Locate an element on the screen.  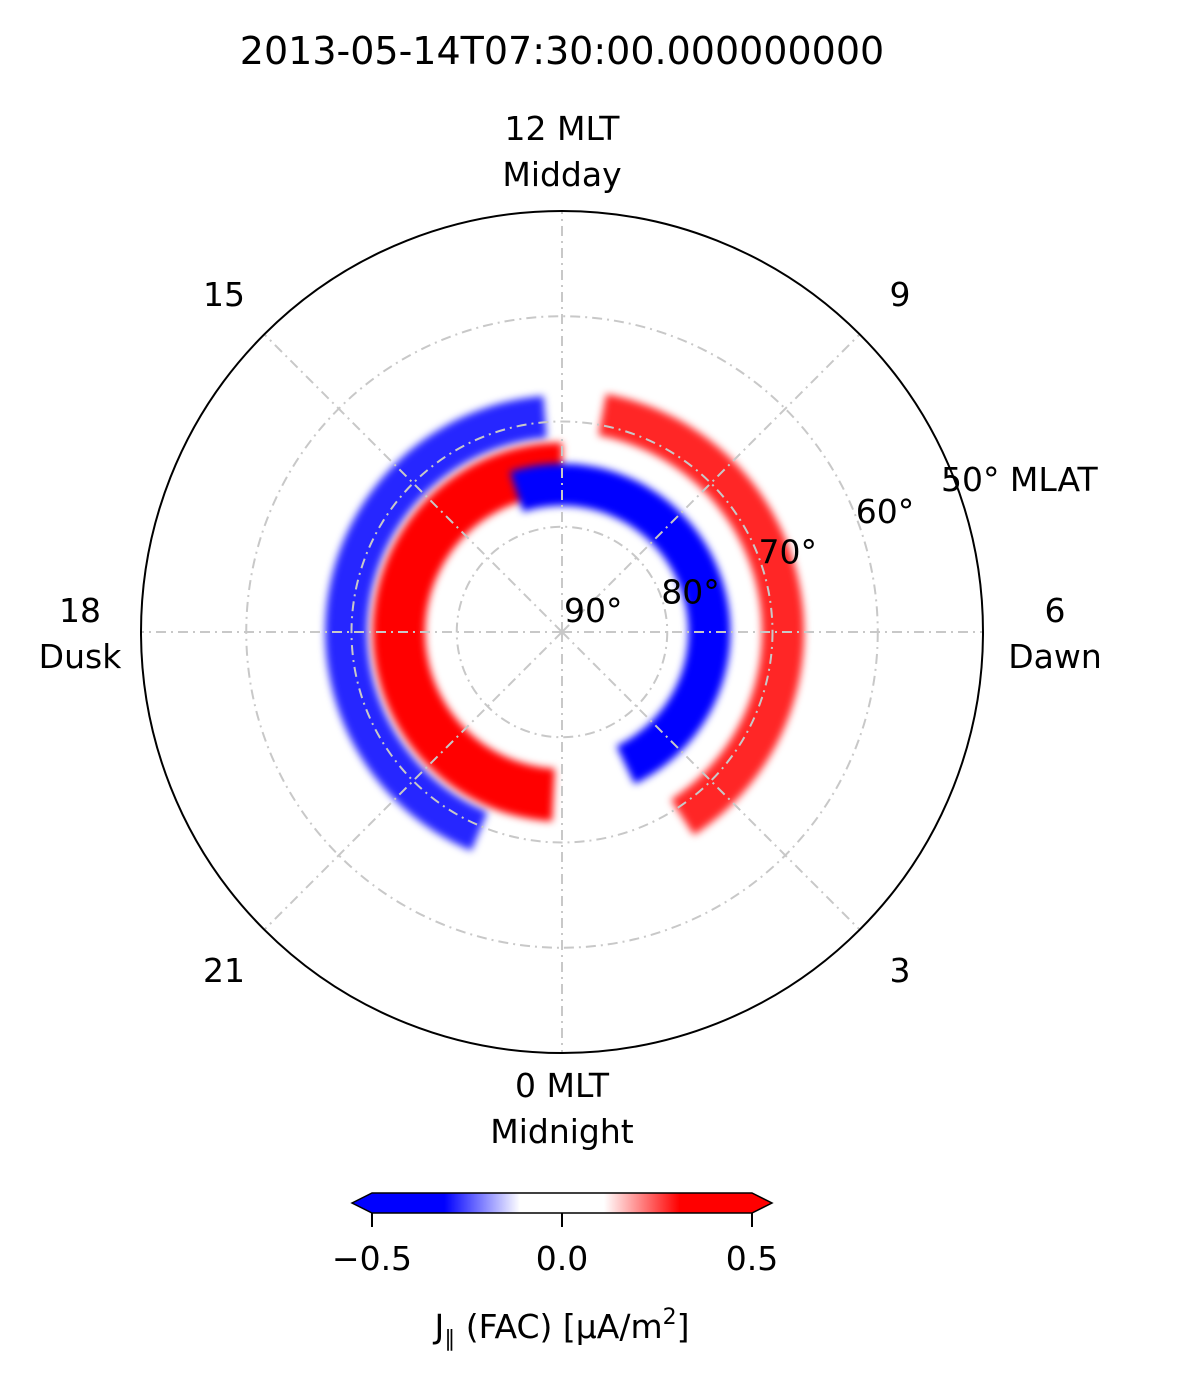
colorbar-tick-label-1: 0.0 is located at coordinates (562, 1258).